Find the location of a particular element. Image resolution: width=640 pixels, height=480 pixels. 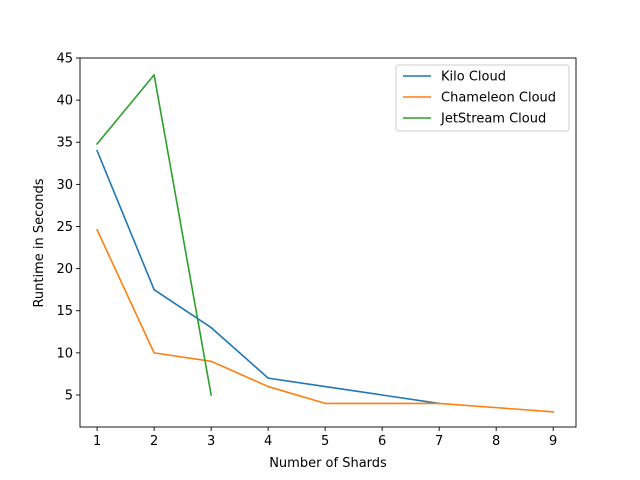

y-tick-label: 20 is located at coordinates (64, 269).